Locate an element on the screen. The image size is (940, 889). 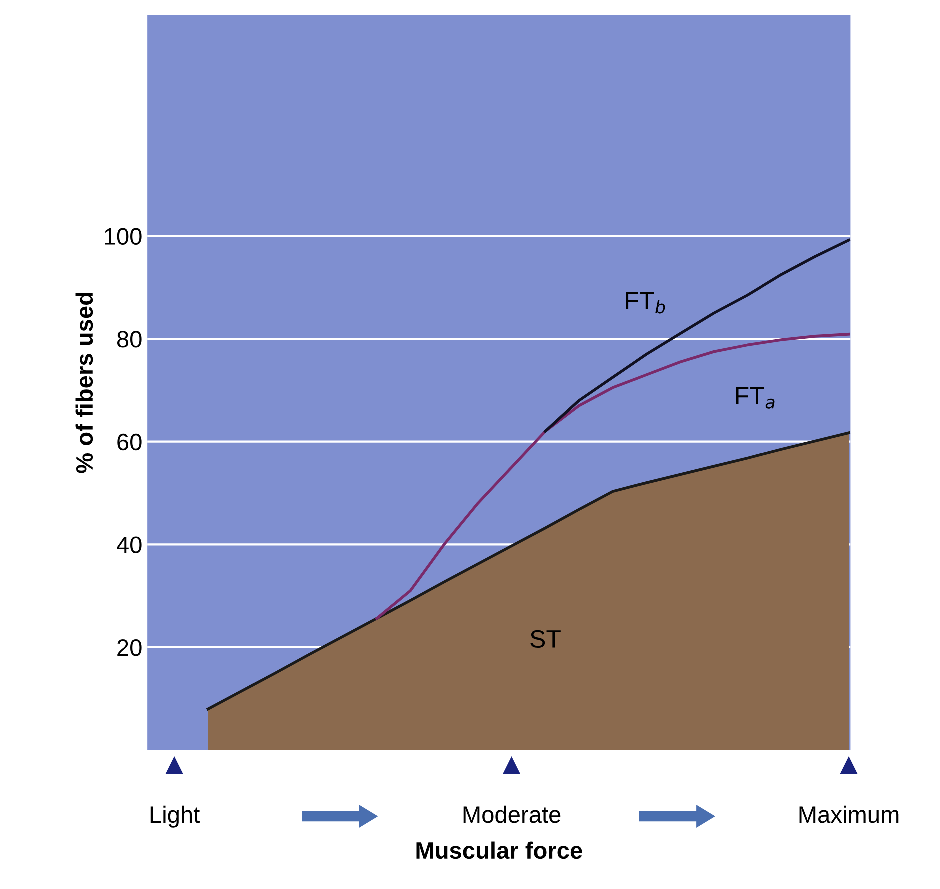
y-tick-label: 40 is located at coordinates (129, 545).